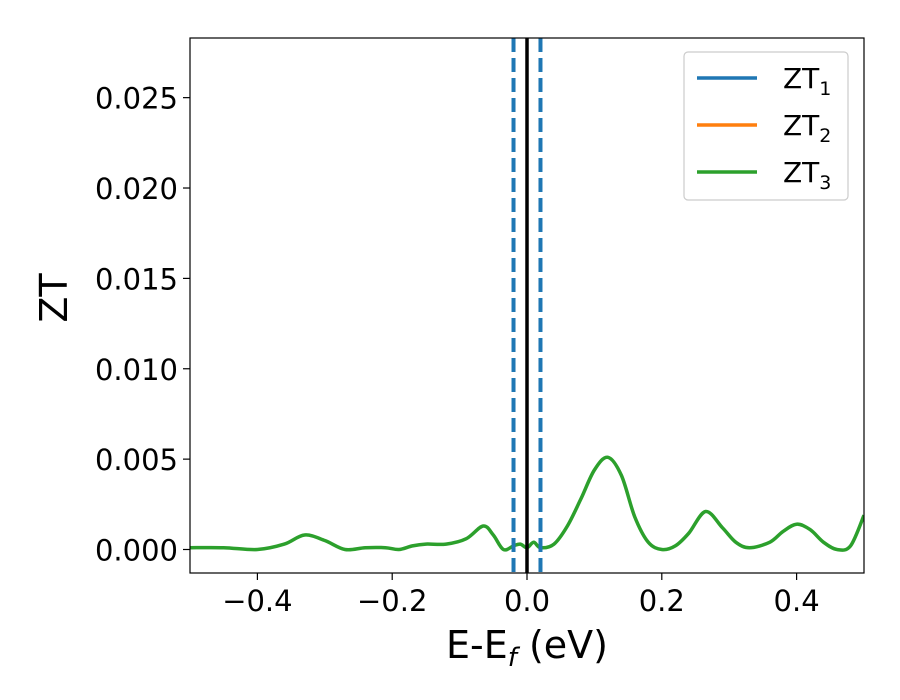 The width and height of the screenshot is (900, 700). I want to click on y-tick-label: 0.020, so click(136, 189).